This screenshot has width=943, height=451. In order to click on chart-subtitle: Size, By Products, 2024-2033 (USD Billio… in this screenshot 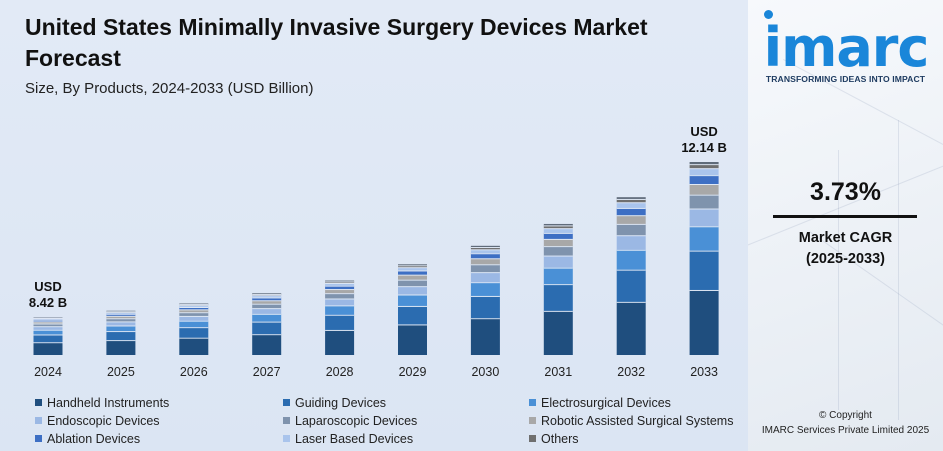, I will do `click(169, 88)`.